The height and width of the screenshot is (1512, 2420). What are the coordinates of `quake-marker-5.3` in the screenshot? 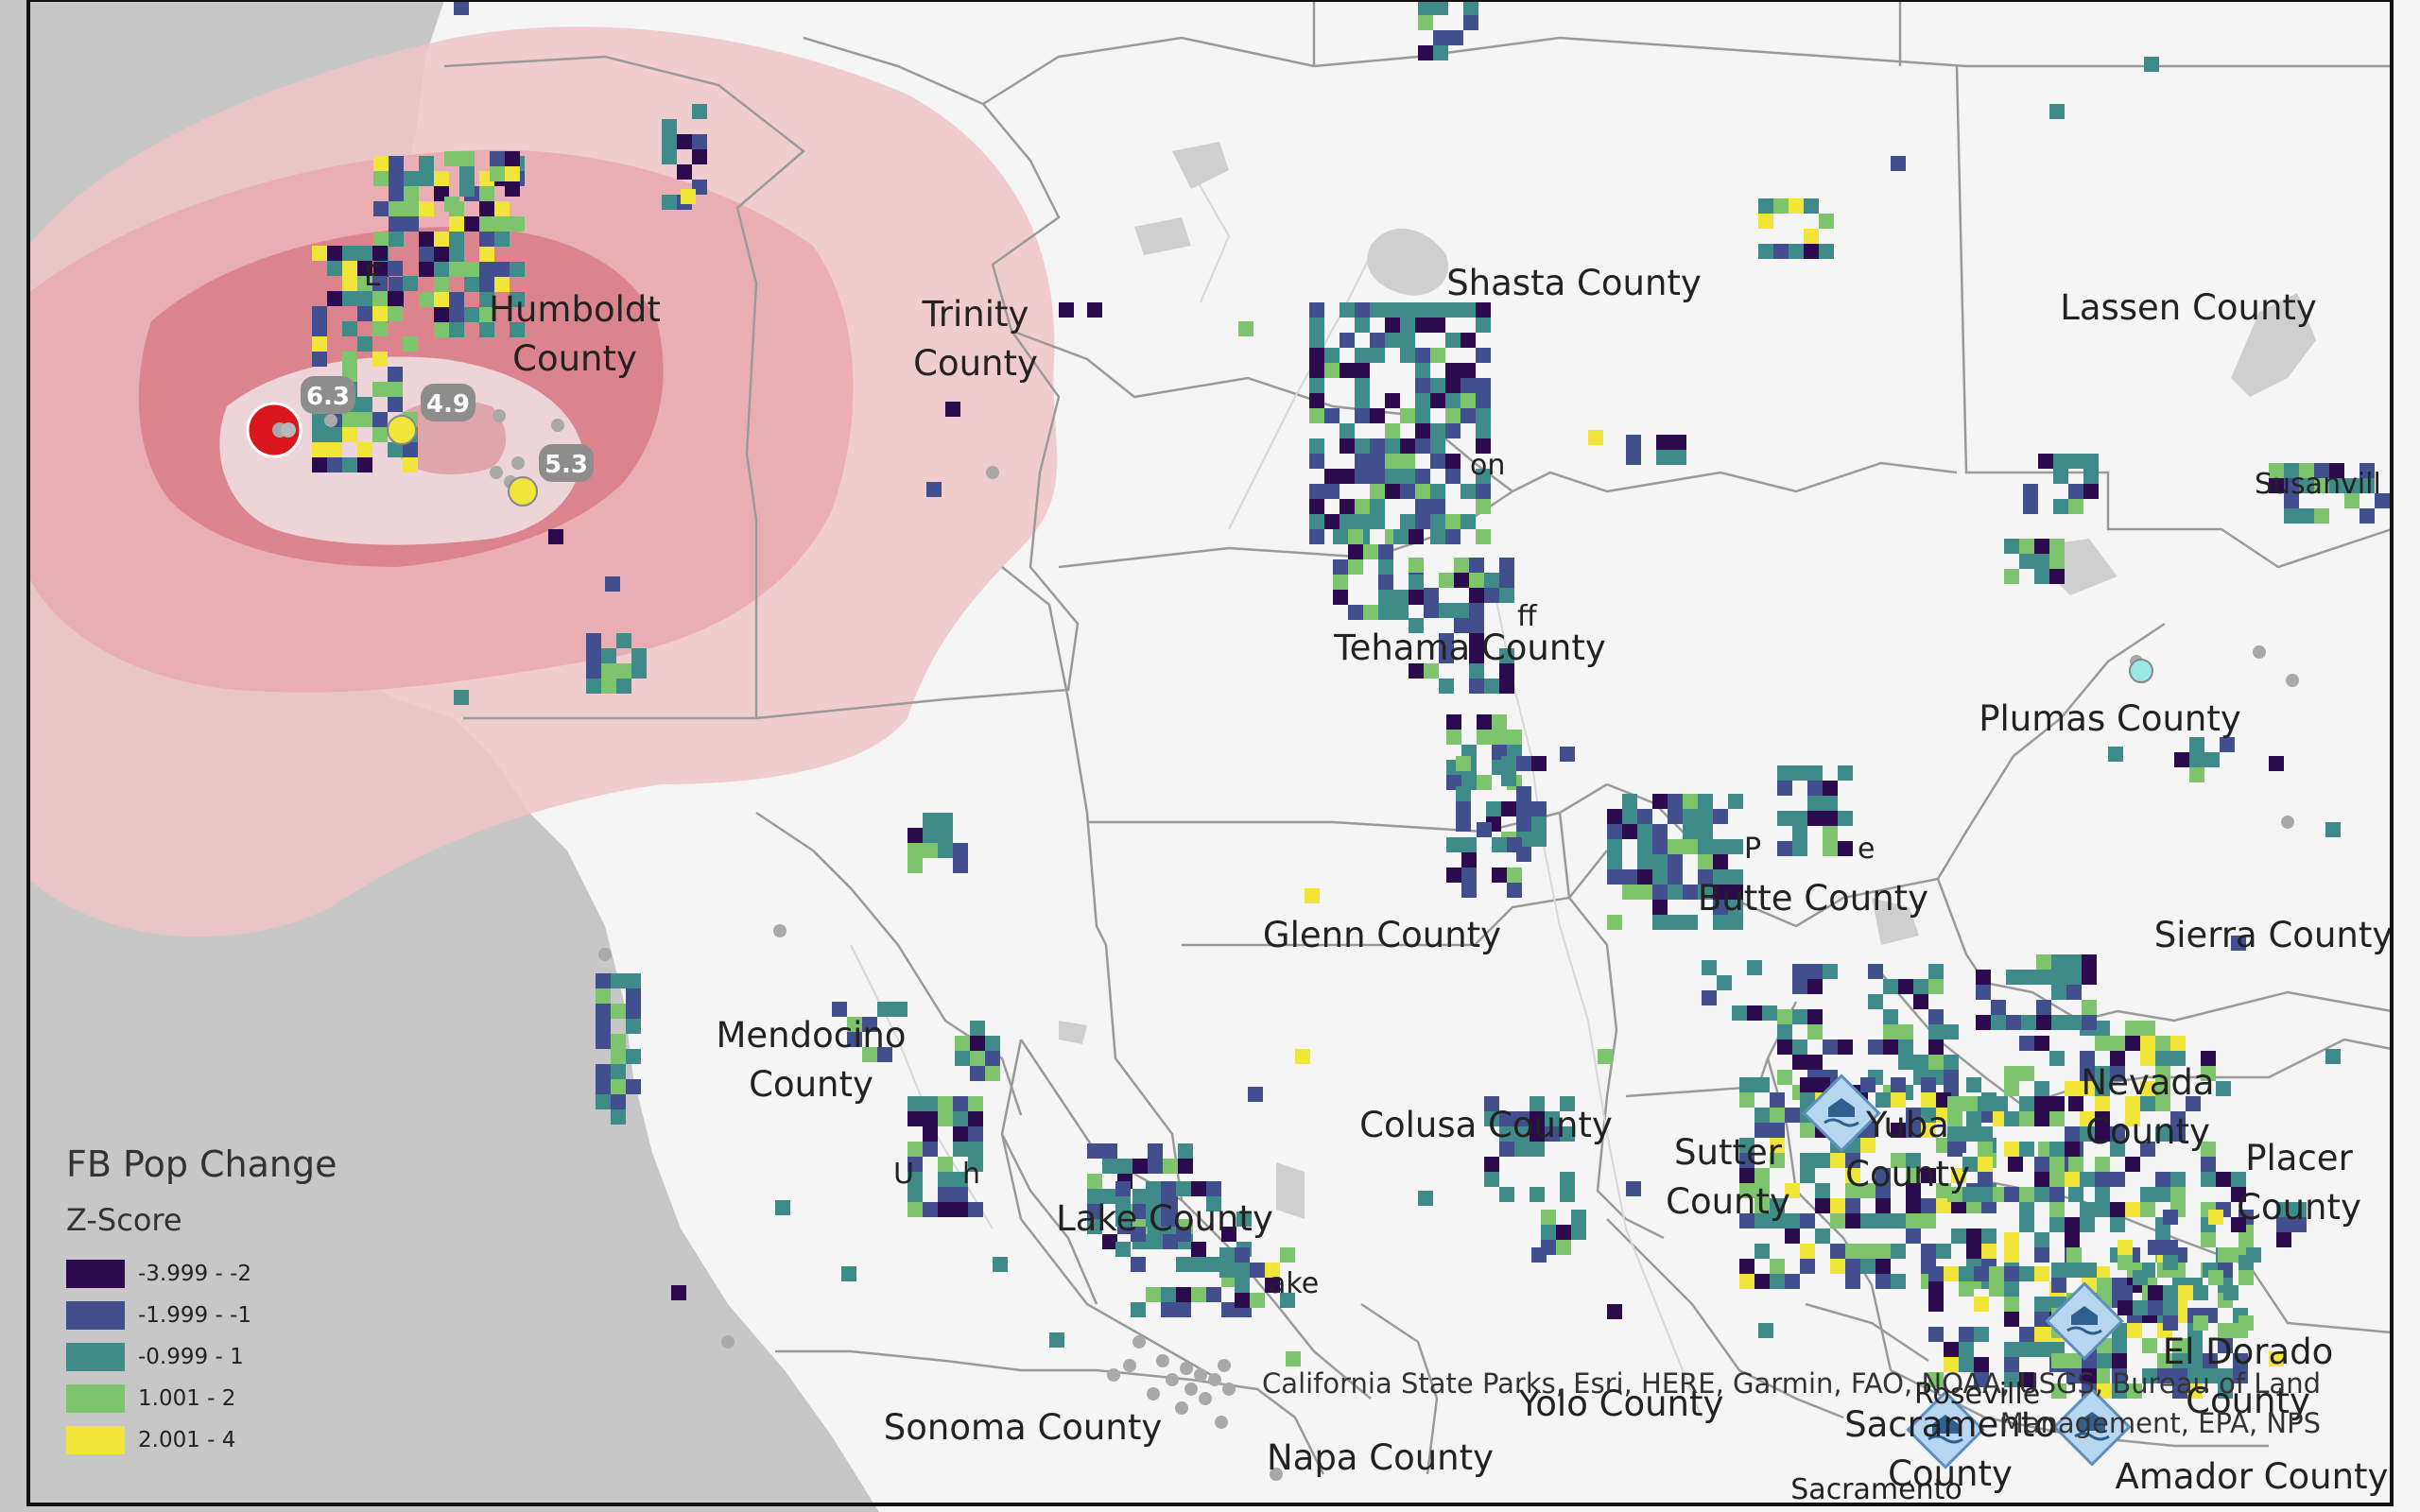 It's located at (523, 491).